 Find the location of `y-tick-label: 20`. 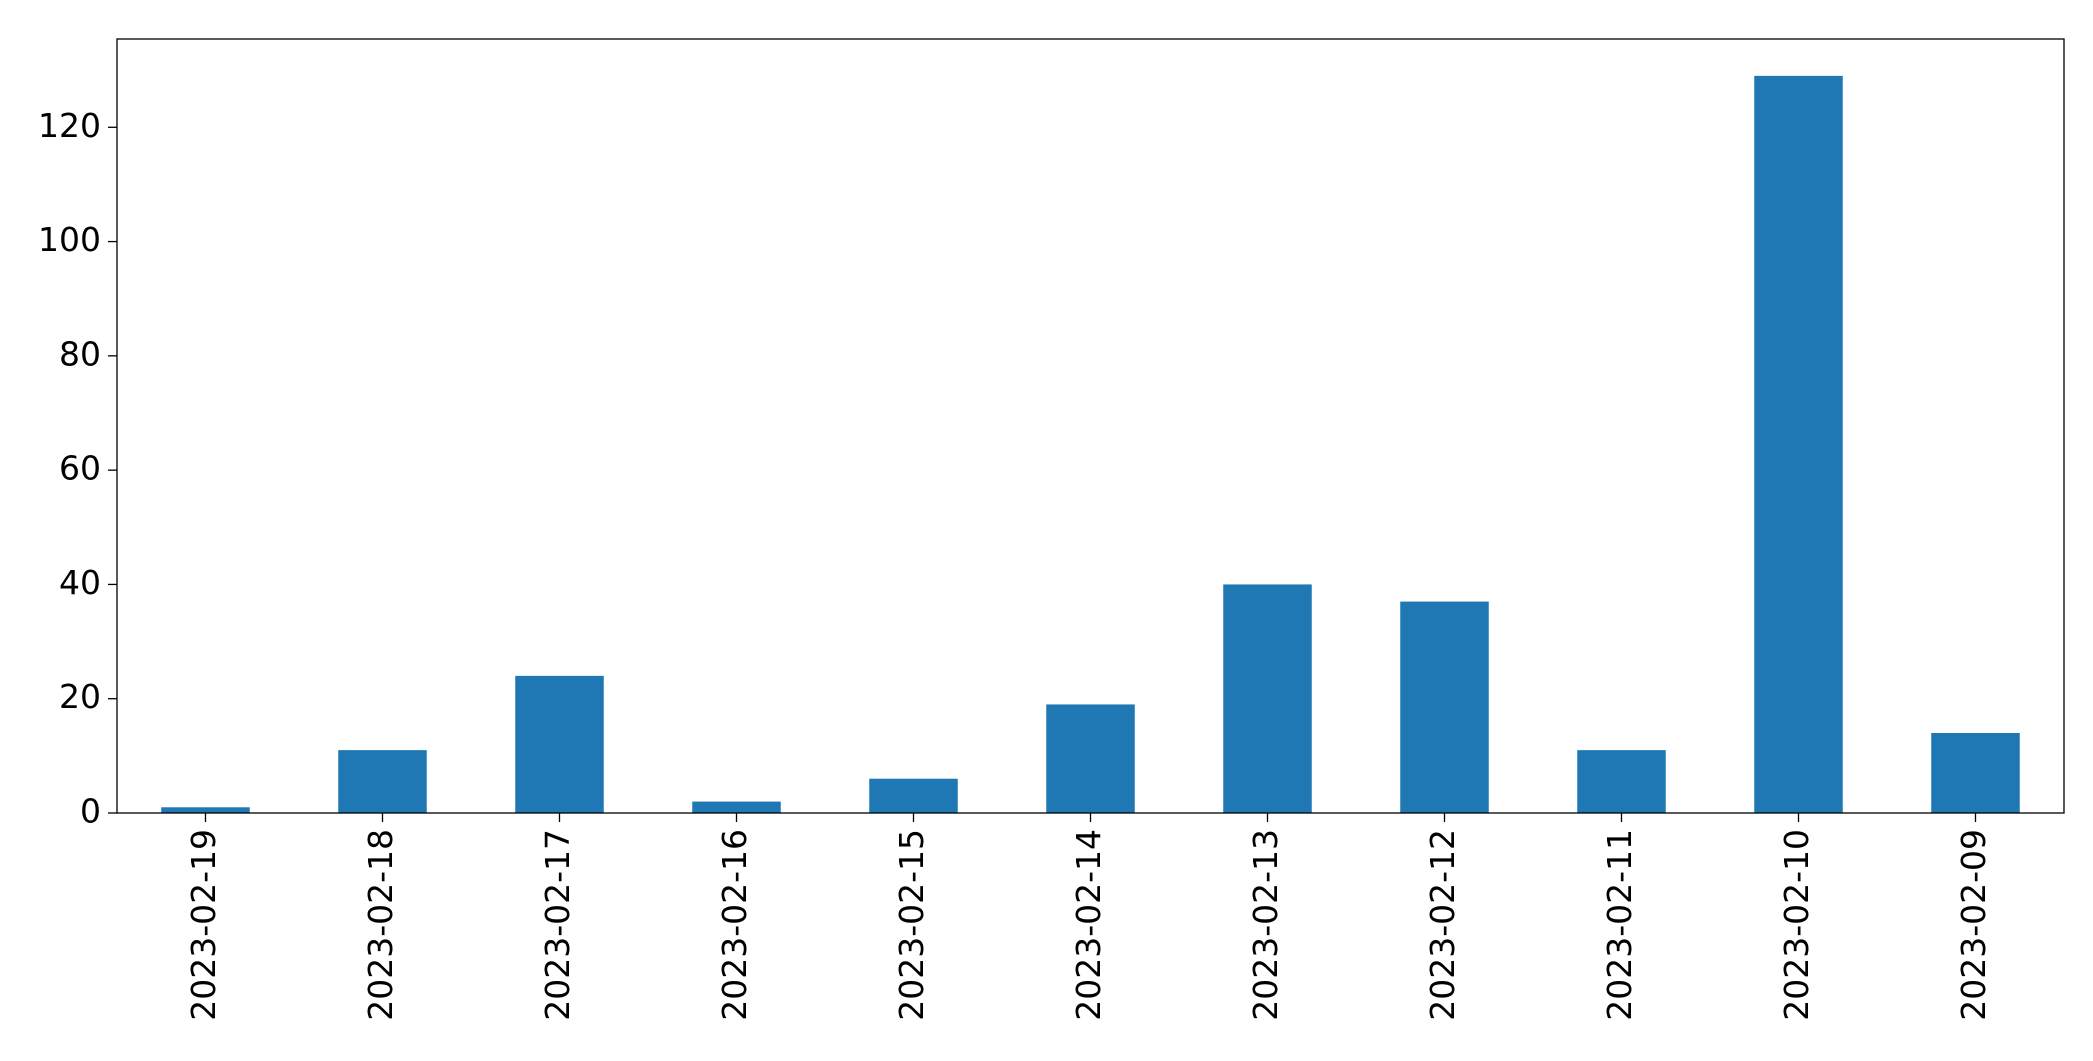

y-tick-label: 20 is located at coordinates (80, 696).